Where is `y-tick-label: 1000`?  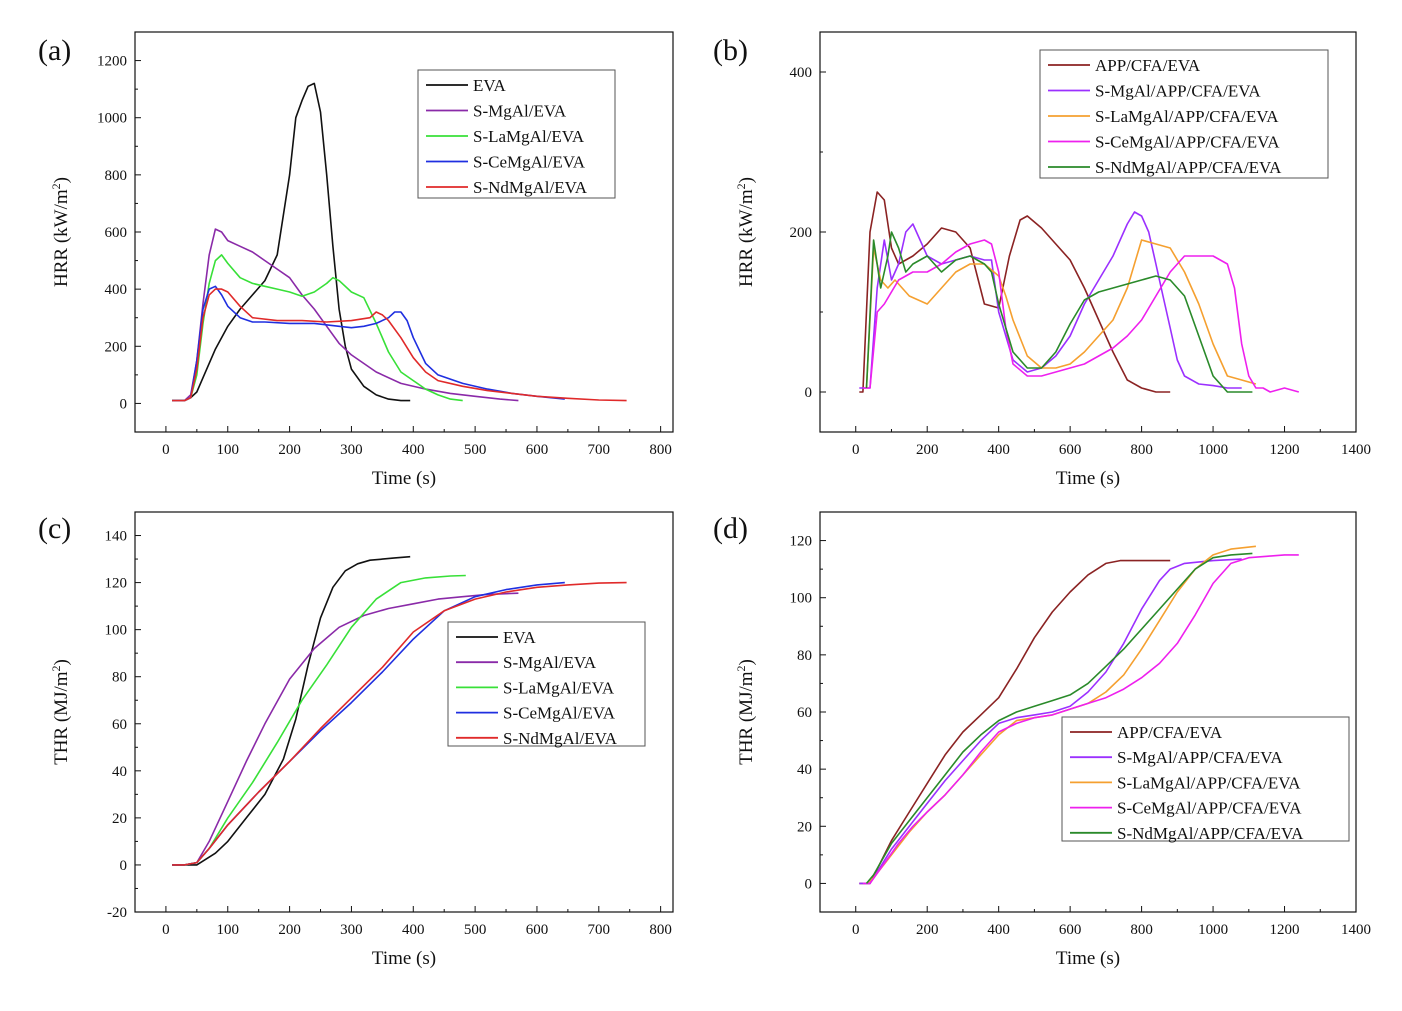
y-tick-label: 1000 is located at coordinates (112, 119).